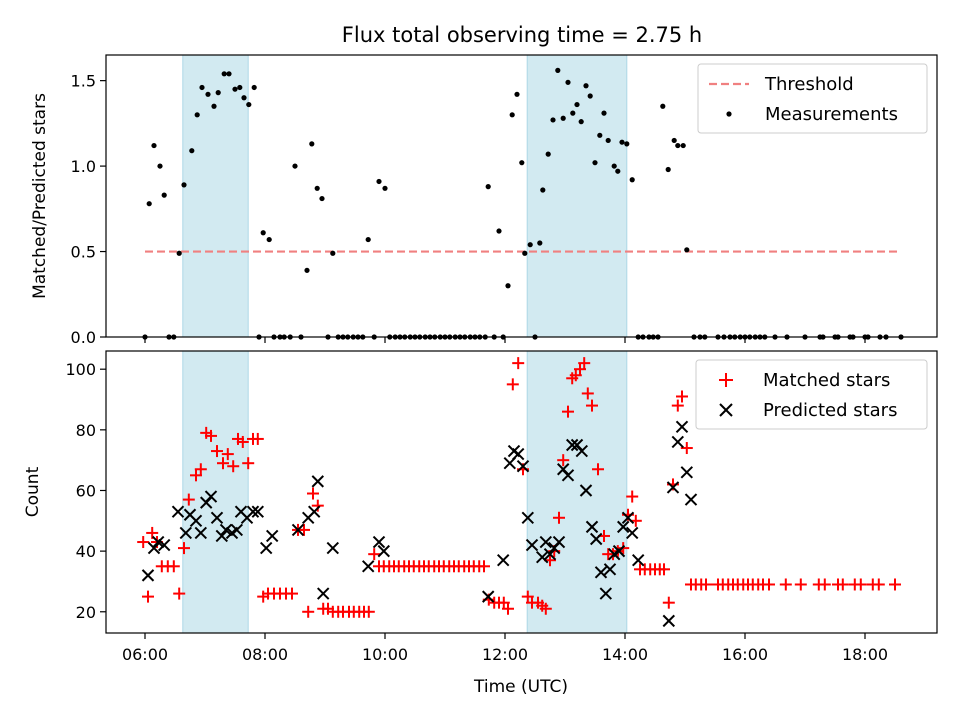 This screenshot has height=720, width=960. I want to click on top-y-tick-label: 1.0, so click(83, 166).